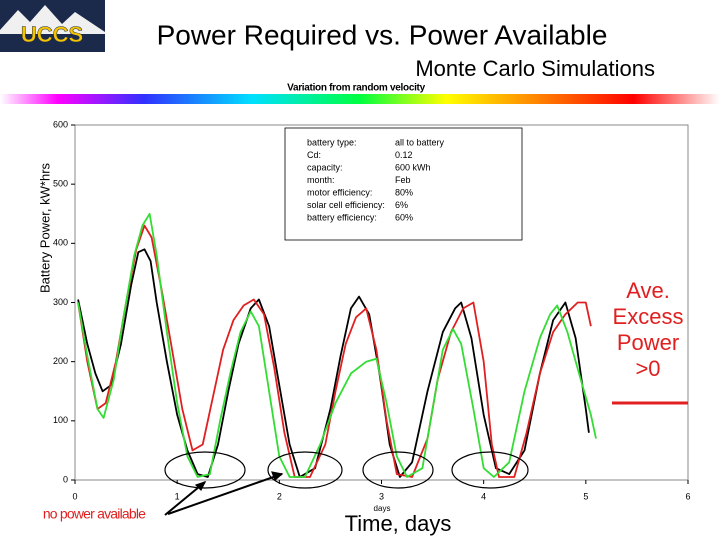 The image size is (720, 540). What do you see at coordinates (648, 316) in the screenshot?
I see `annotation-line: Excess` at bounding box center [648, 316].